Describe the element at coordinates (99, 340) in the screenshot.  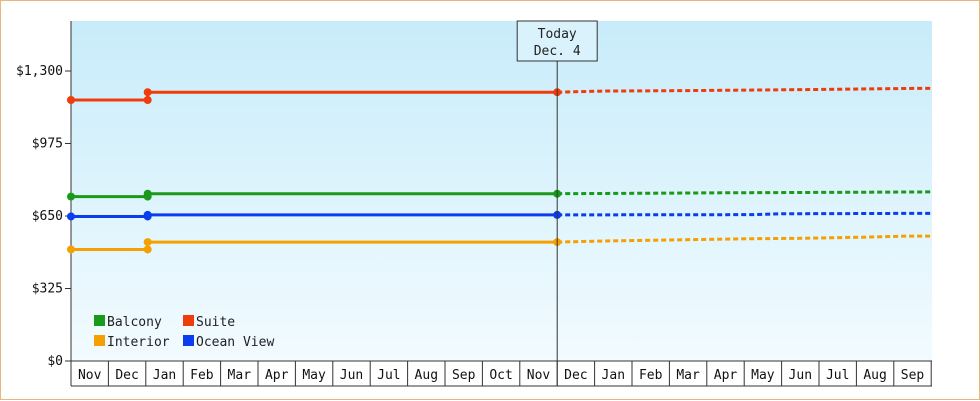
I see `legend-swatch-interior` at that location.